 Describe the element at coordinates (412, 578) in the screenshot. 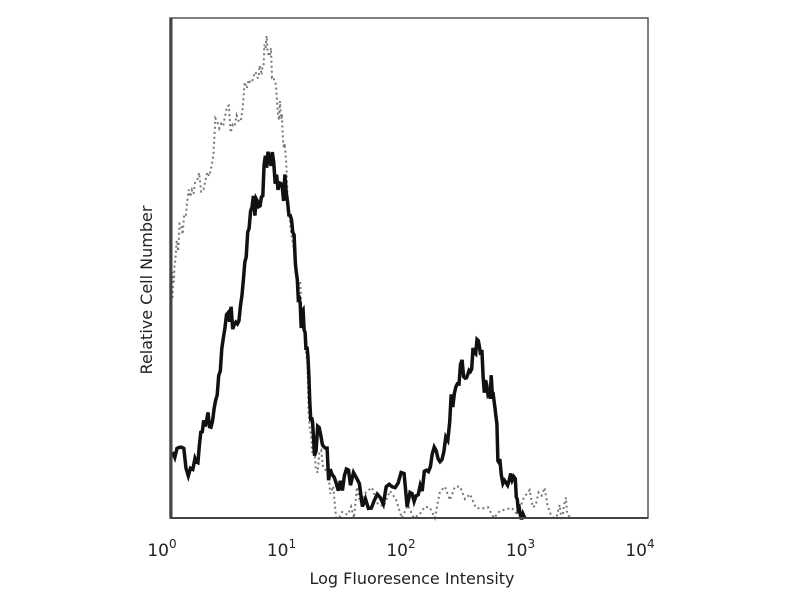

I see `x-axis-label: Log Fluoresence Intensity` at that location.